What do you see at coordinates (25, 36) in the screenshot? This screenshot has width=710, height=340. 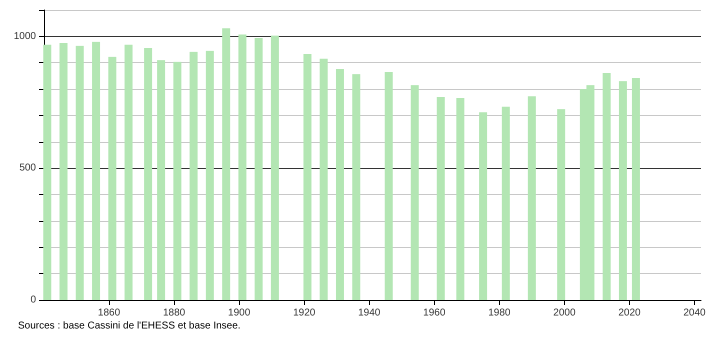 I see `y-tick-label: 1000` at bounding box center [25, 36].